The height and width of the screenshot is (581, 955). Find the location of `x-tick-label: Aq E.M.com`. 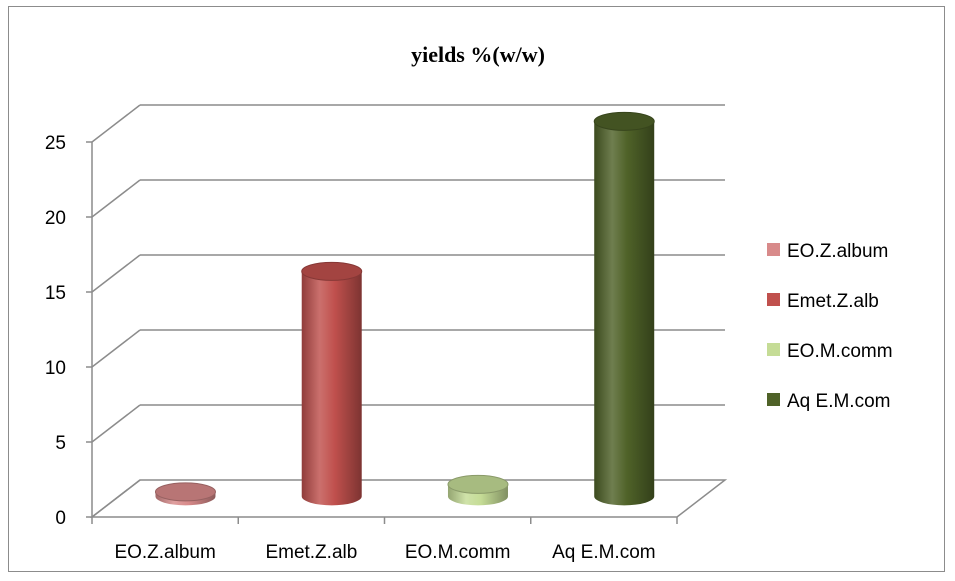

x-tick-label: Aq E.M.com is located at coordinates (603, 552).